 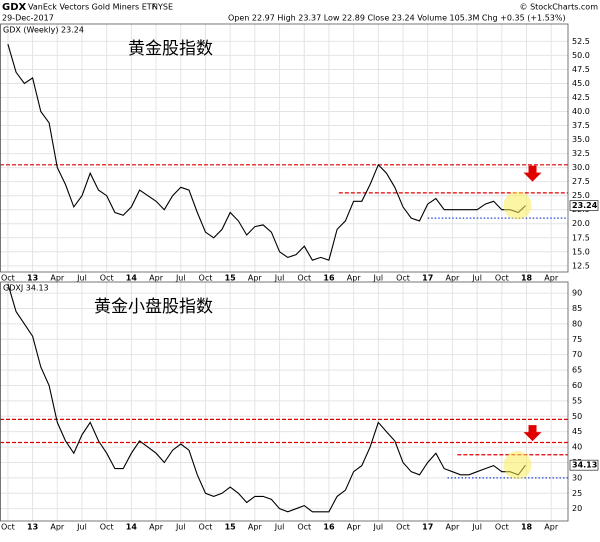 What do you see at coordinates (170, 49) in the screenshot?
I see `chart-title: 黄金股指数` at bounding box center [170, 49].